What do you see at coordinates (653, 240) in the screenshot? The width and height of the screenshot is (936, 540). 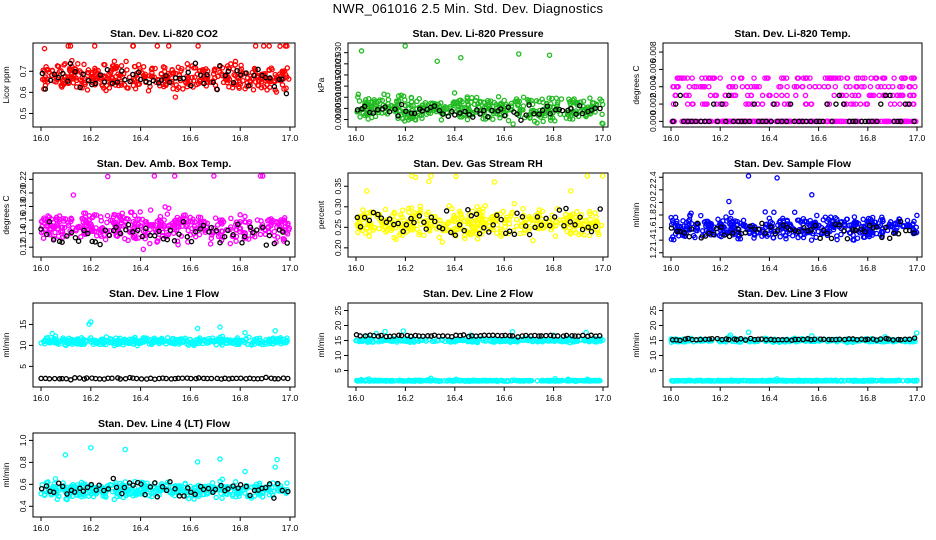 I see `y-tick-label: 1.4` at bounding box center [653, 240].